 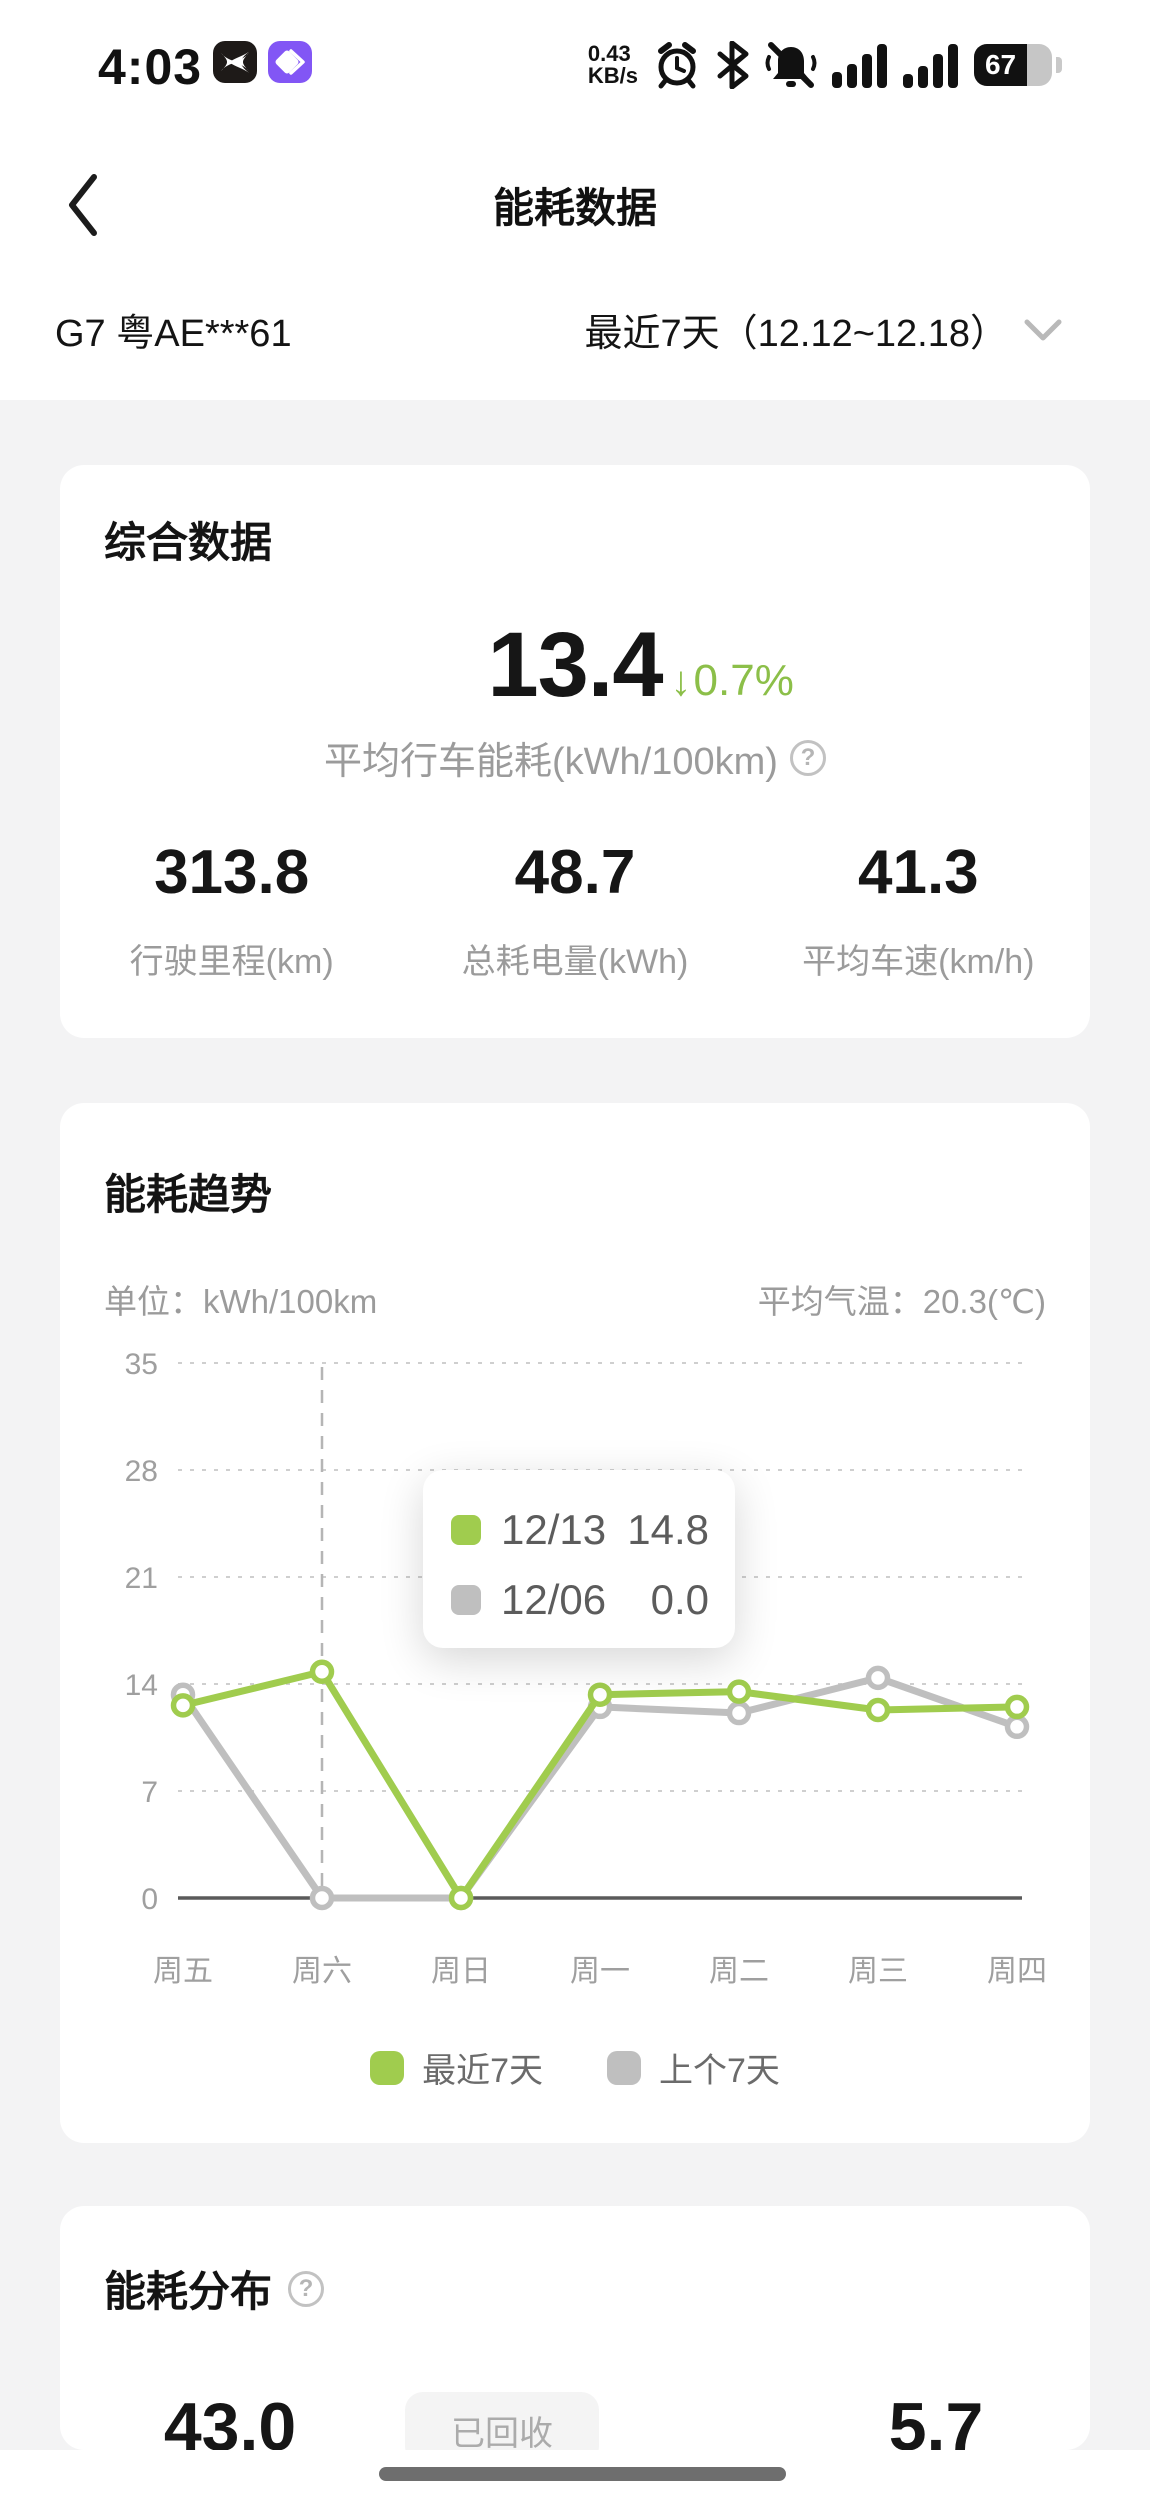 What do you see at coordinates (679, 1599) in the screenshot?
I see `tooltip-value: 0.0` at bounding box center [679, 1599].